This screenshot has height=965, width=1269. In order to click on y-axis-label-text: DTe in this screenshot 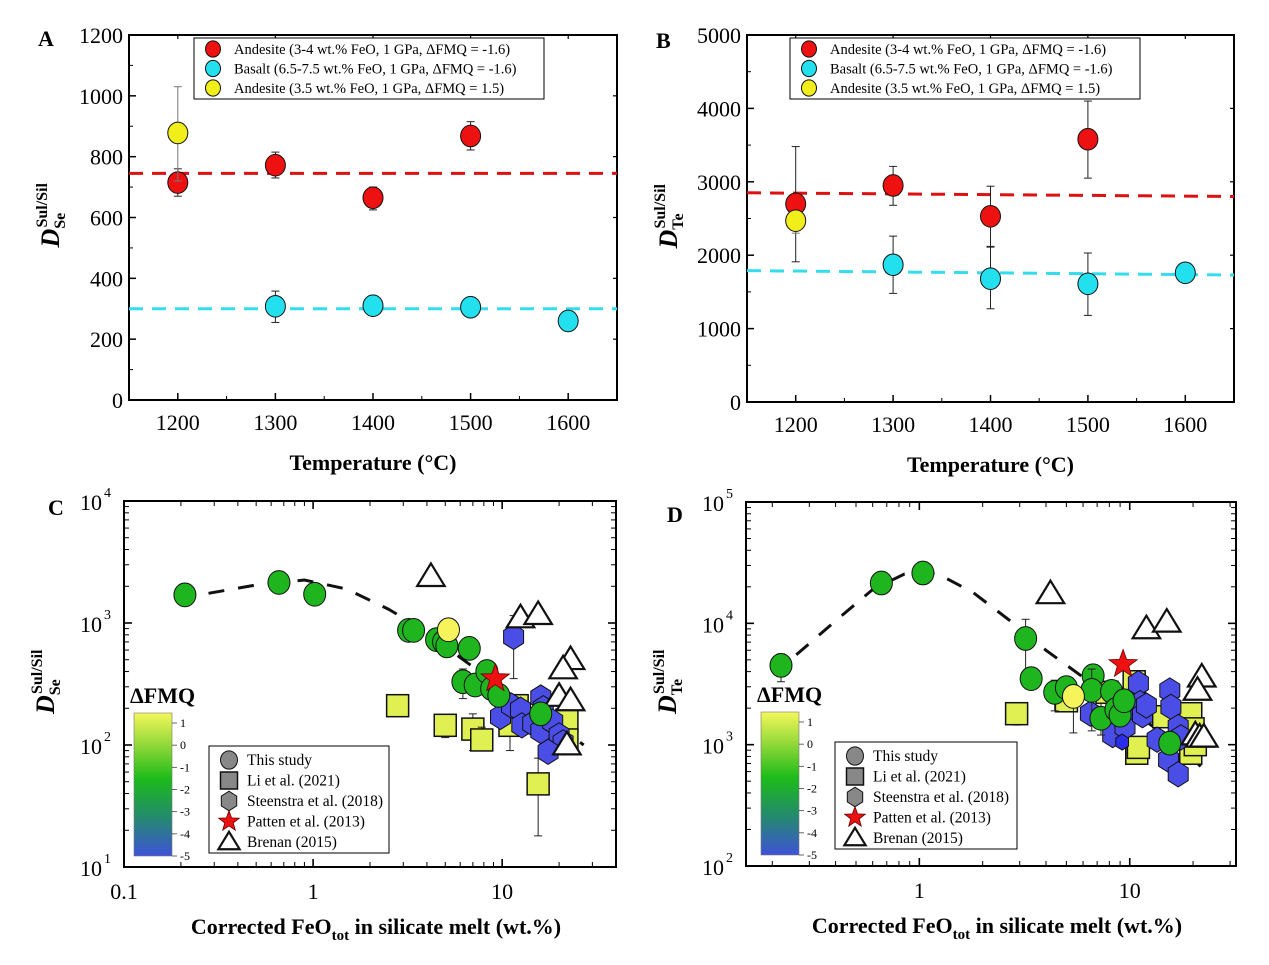, I will do `click(669, 697)`.